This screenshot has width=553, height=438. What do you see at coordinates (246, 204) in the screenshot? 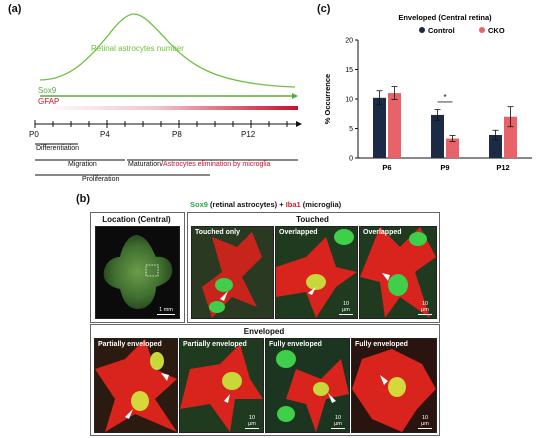
I see `stain-mid: (retinal astrocytes) +` at bounding box center [246, 204].